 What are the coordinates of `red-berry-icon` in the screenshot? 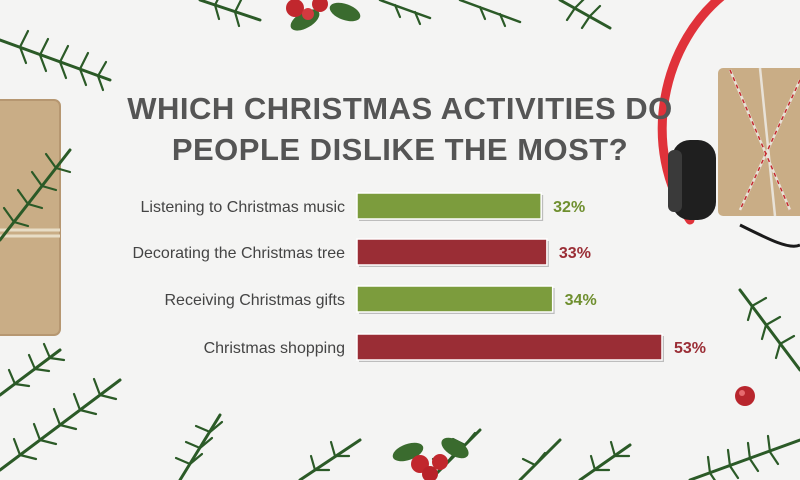 It's located at (745, 396).